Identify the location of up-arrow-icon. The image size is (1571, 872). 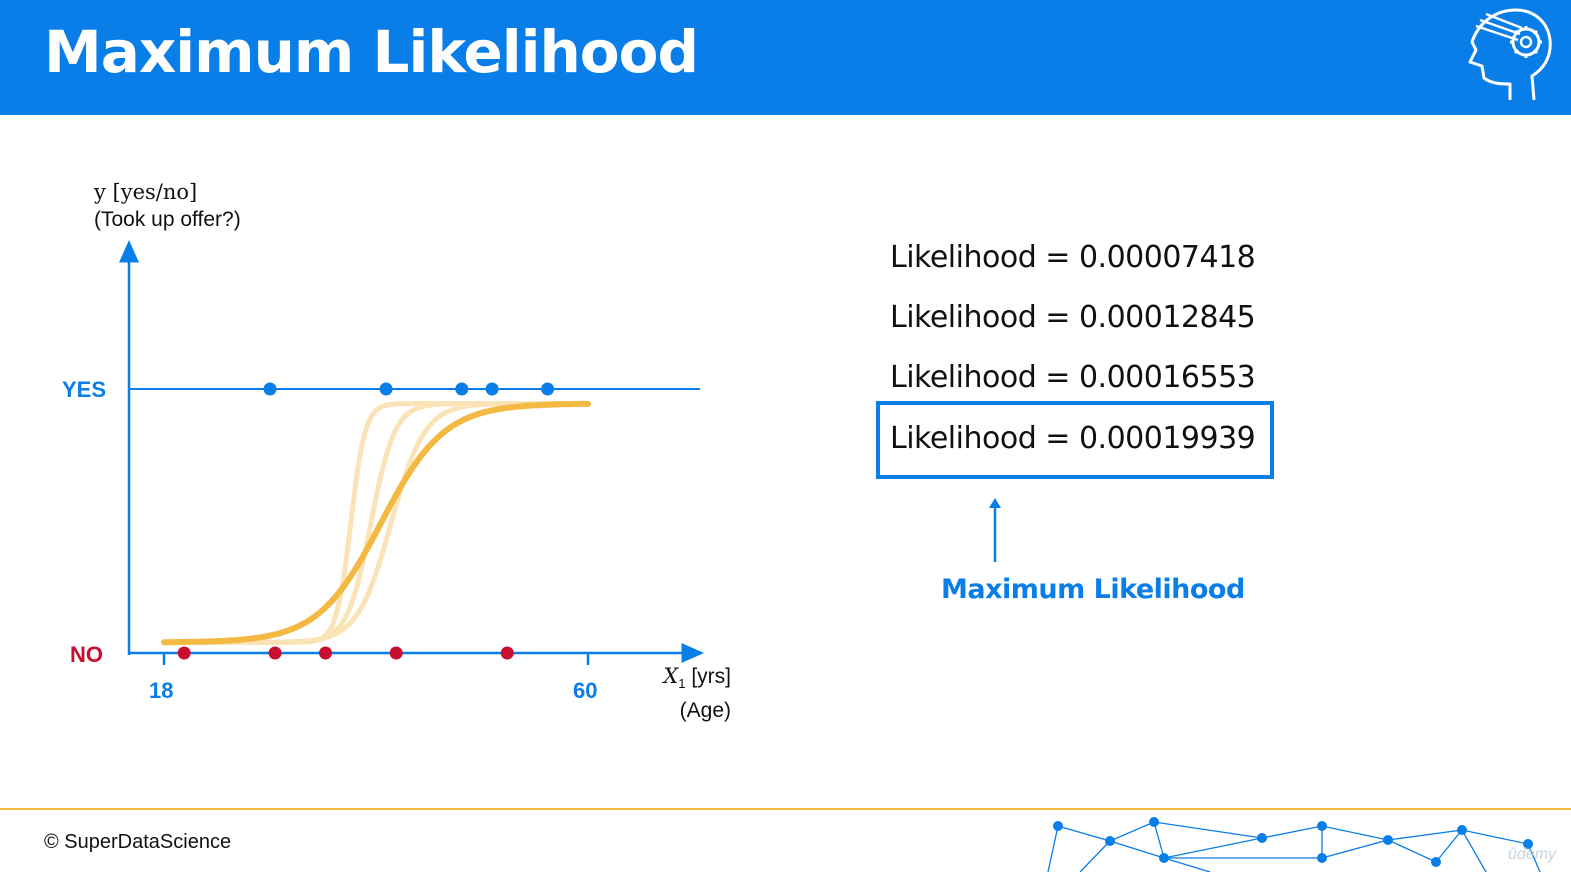
(995, 530).